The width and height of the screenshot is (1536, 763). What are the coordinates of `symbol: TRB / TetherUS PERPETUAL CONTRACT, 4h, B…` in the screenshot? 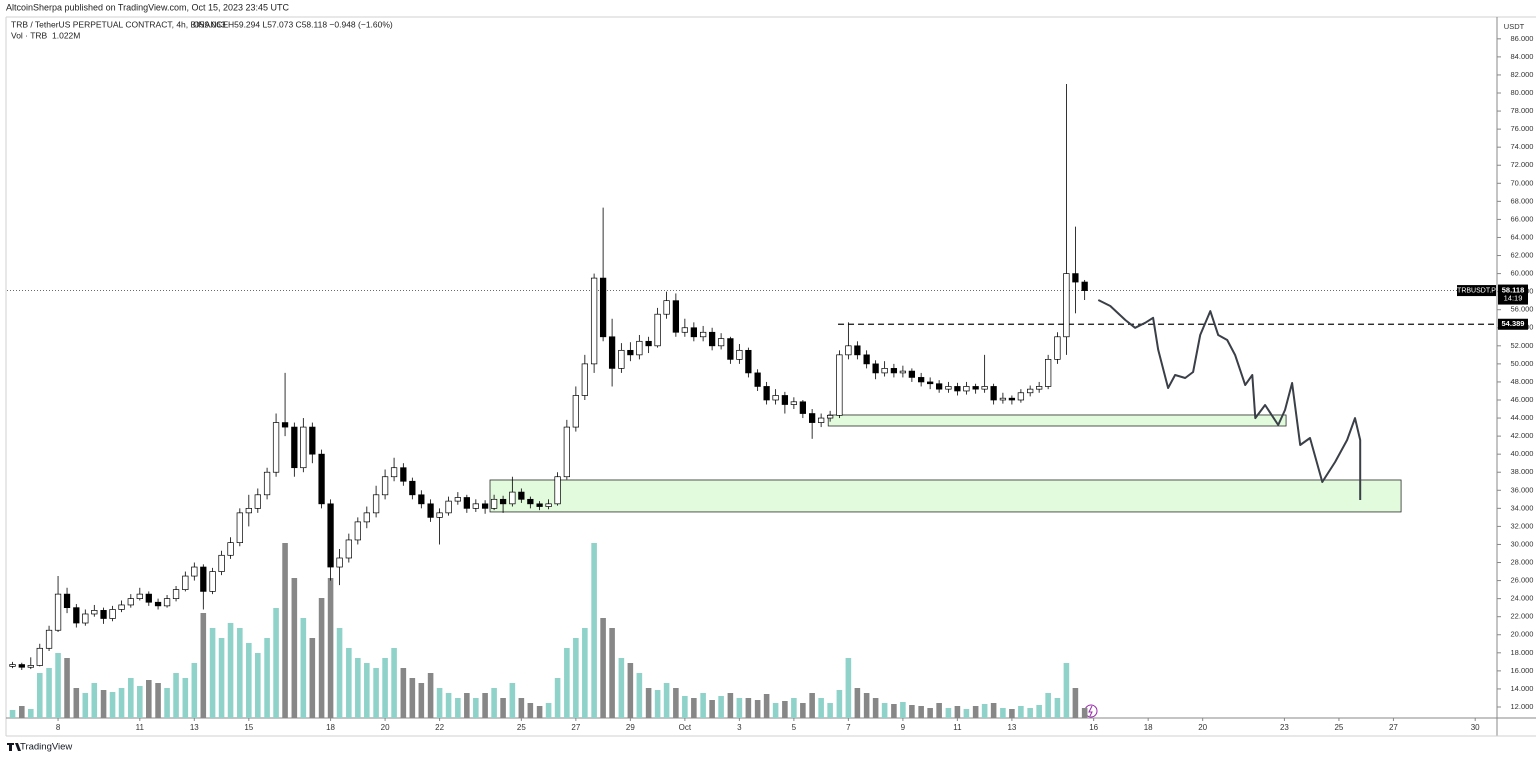 It's located at (120, 24).